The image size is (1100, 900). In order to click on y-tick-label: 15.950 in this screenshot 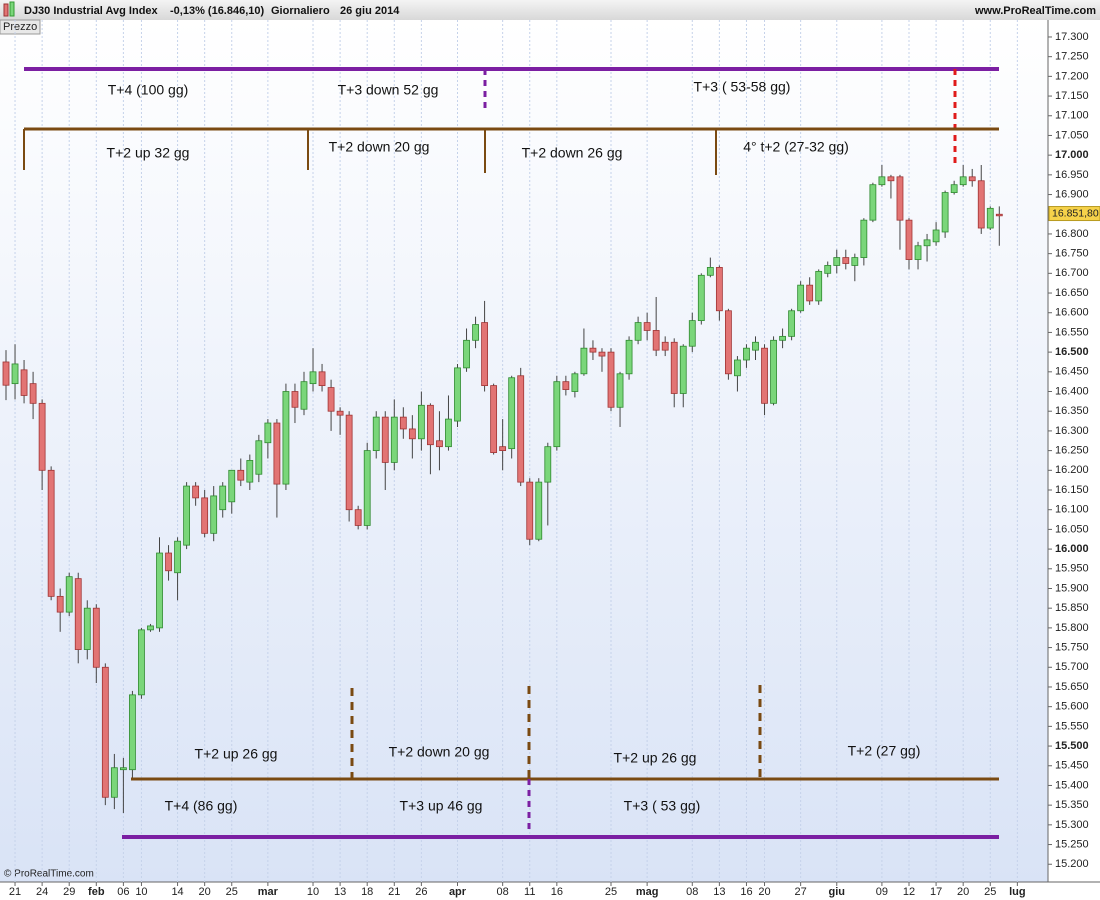, I will do `click(1072, 569)`.